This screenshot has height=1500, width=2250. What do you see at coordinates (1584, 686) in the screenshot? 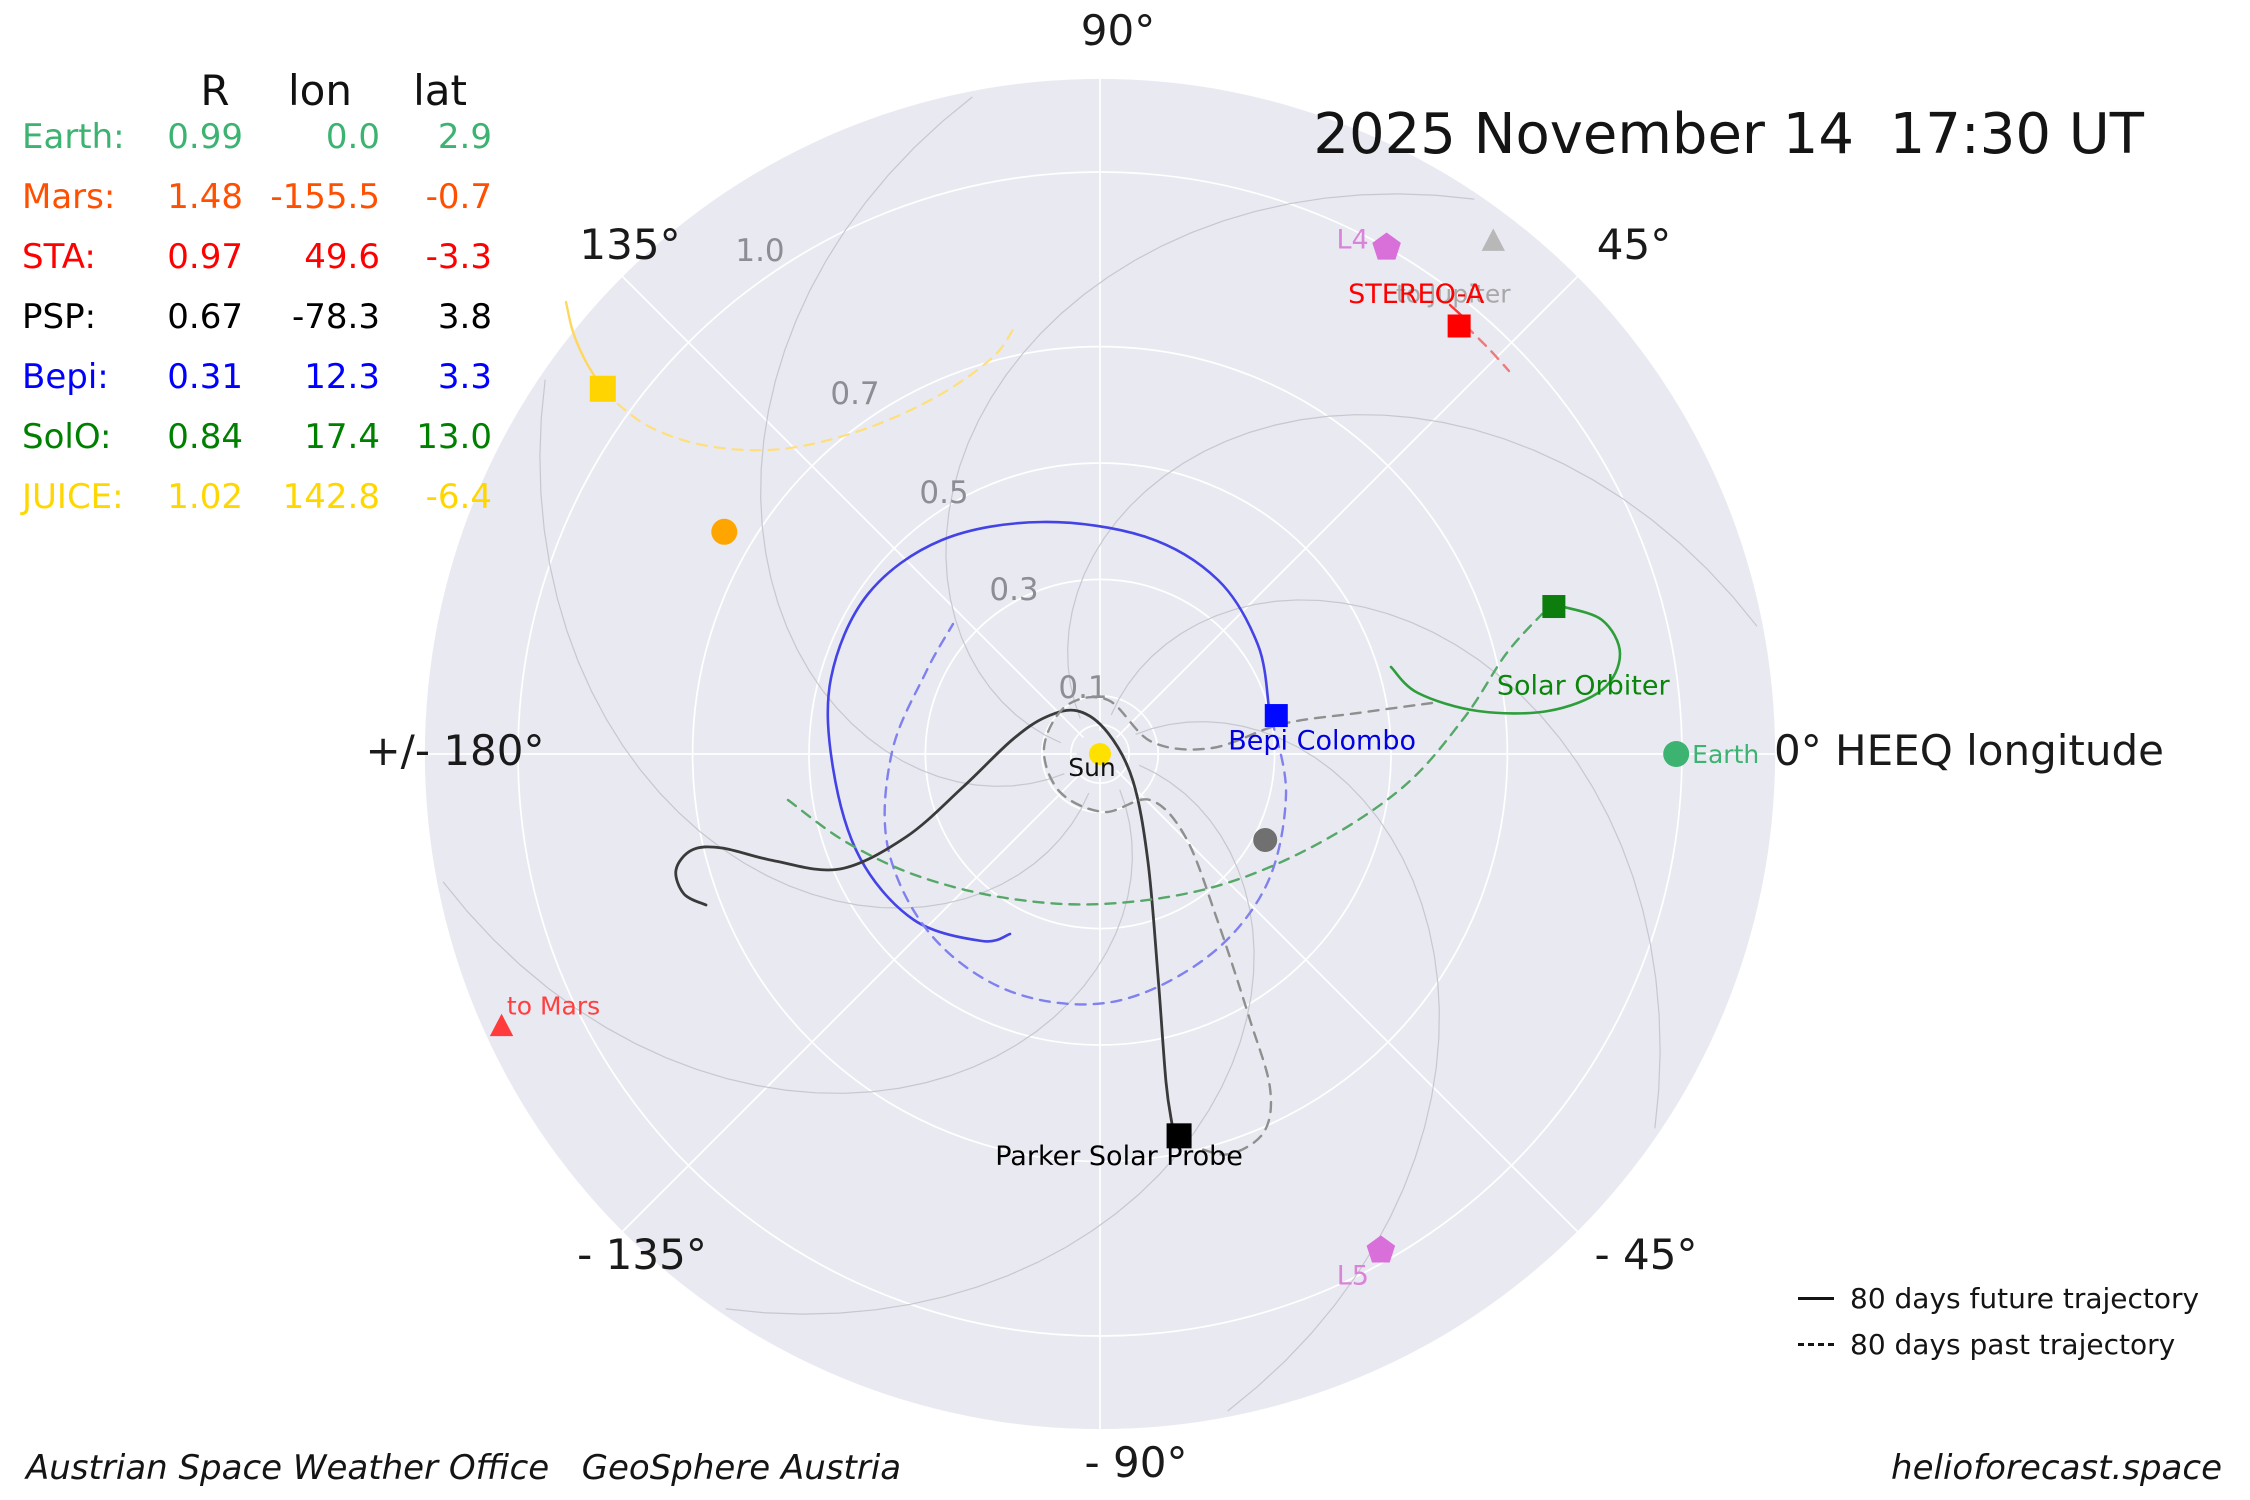
I see `solar-orbiter-label: Solar Orbiter` at bounding box center [1584, 686].